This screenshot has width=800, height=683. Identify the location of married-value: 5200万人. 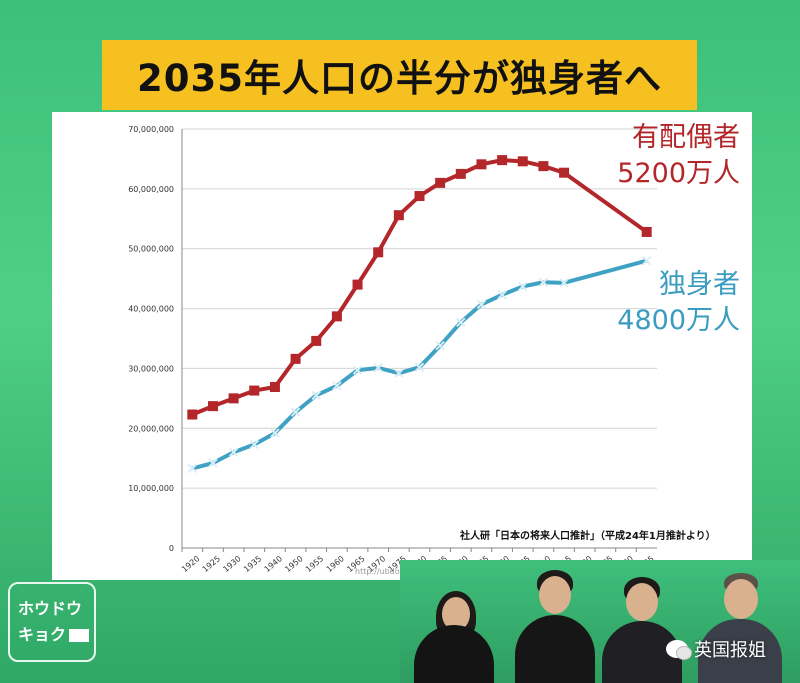
(678, 173).